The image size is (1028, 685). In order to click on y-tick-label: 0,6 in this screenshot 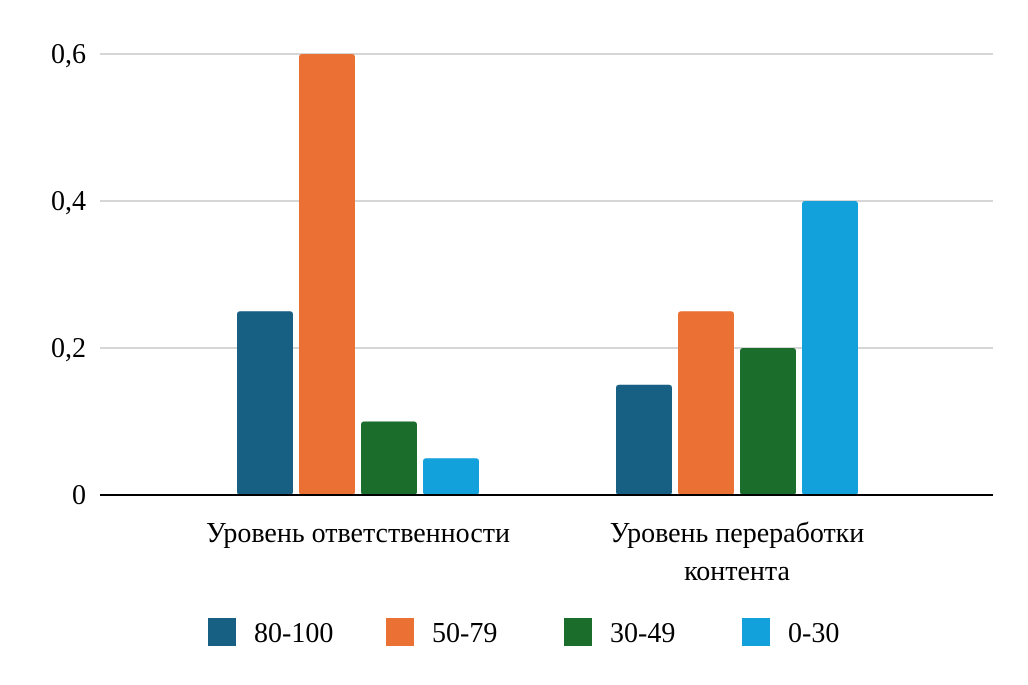, I will do `click(68, 54)`.